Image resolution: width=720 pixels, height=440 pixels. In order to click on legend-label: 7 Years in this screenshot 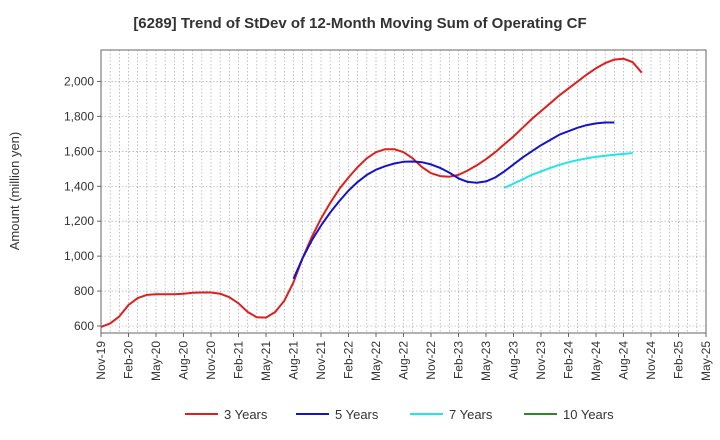, I will do `click(471, 414)`.